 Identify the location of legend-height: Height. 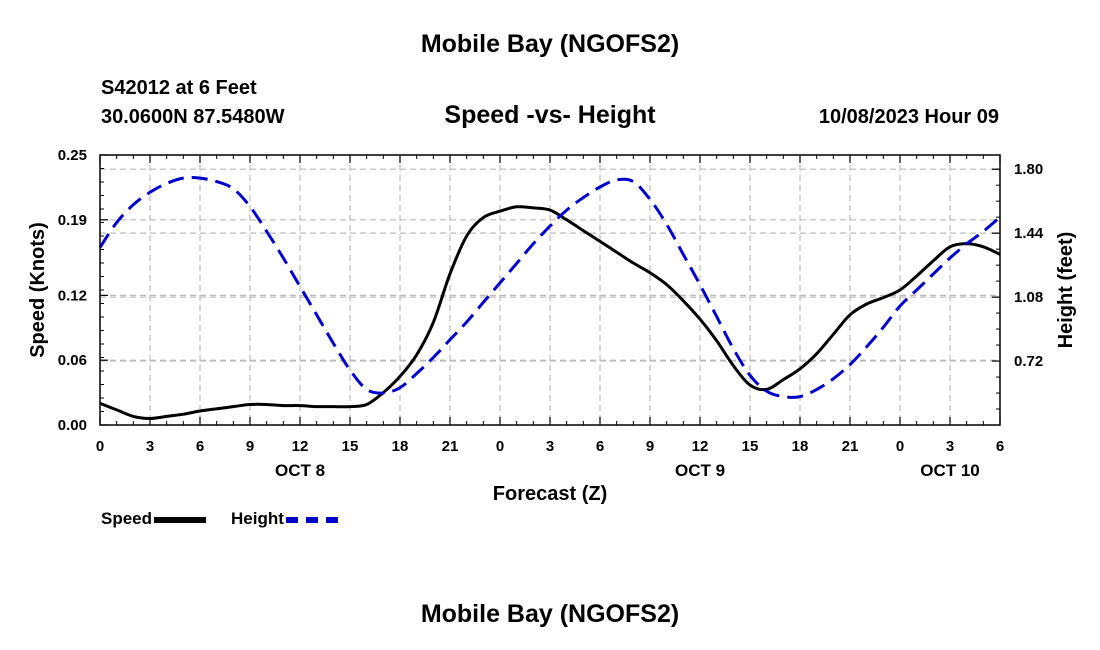
(284, 519).